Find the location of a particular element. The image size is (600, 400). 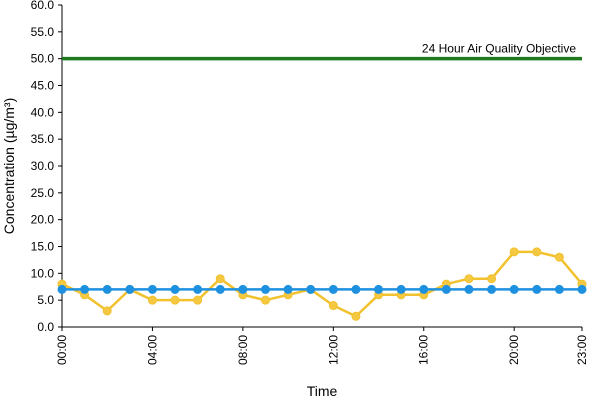

x-axis-title: Time is located at coordinates (322, 391).